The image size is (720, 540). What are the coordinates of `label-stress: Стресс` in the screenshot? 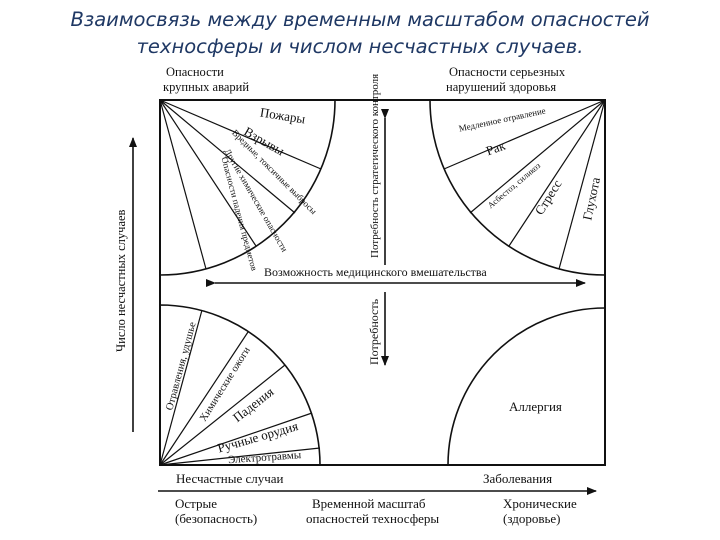 It's located at (548, 197).